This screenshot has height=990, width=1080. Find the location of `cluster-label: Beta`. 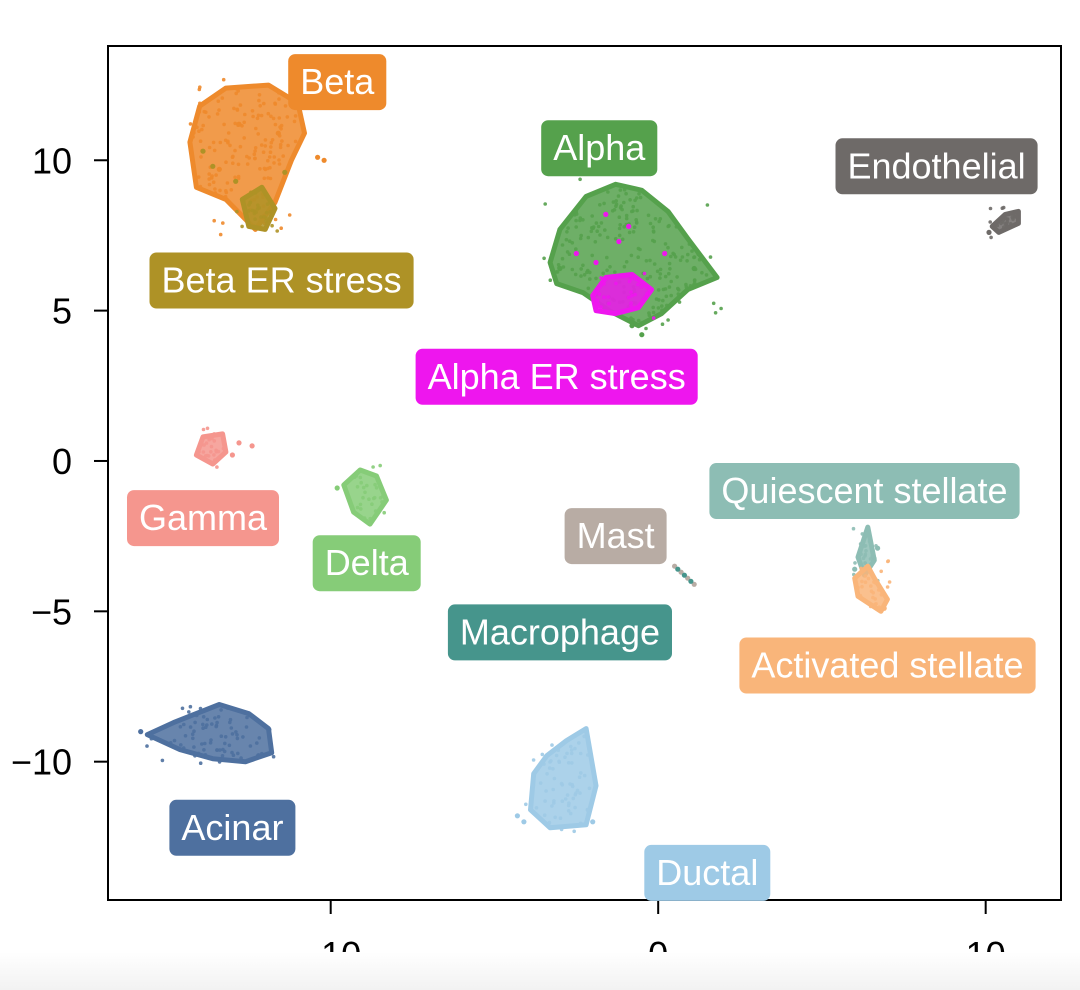

cluster-label: Beta is located at coordinates (337, 82).